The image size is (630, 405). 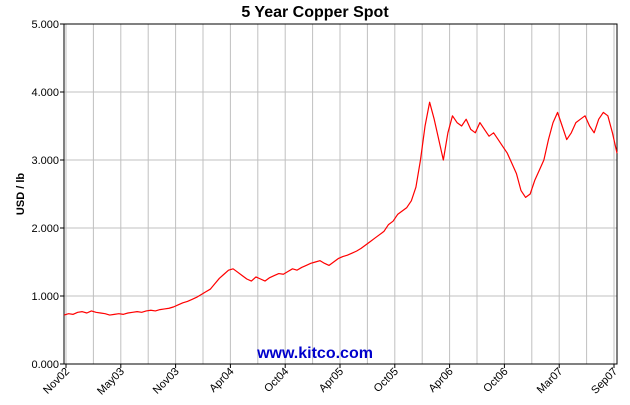 What do you see at coordinates (314, 353) in the screenshot?
I see `watermark: www.kitco.com` at bounding box center [314, 353].